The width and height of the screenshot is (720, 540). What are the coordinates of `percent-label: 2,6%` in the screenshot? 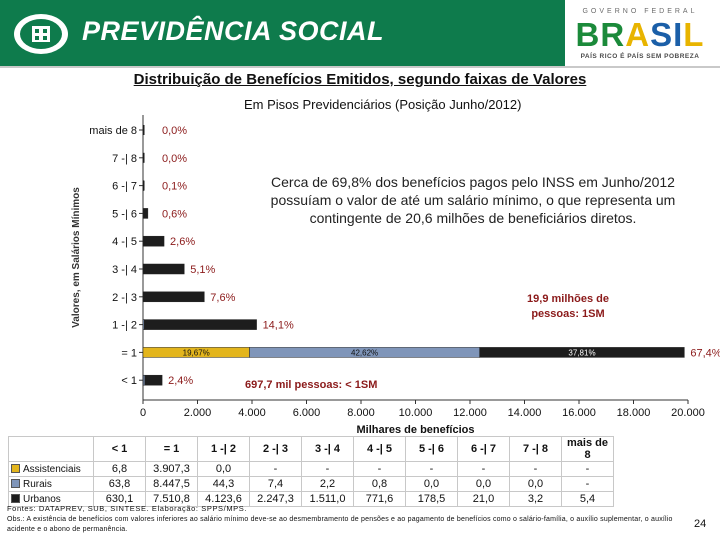 It's located at (182, 242).